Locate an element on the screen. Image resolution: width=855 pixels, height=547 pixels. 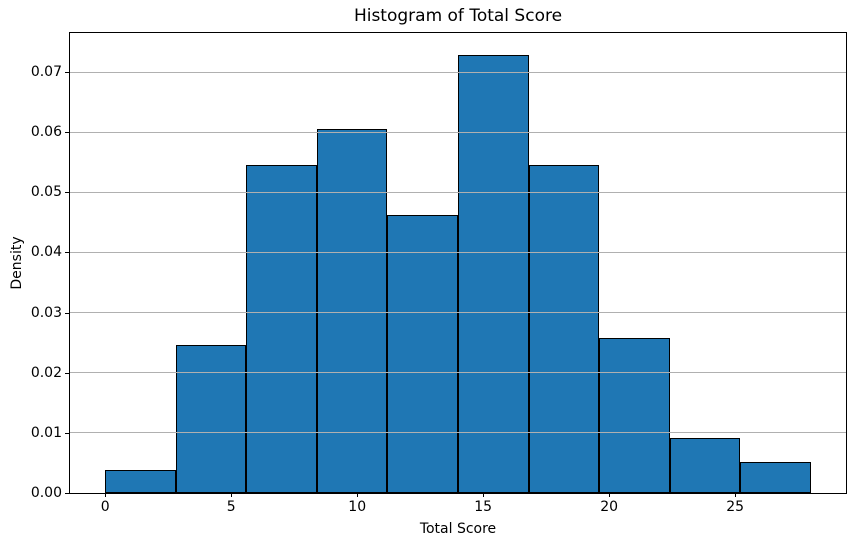
x-tick-label: 15 is located at coordinates (483, 507).